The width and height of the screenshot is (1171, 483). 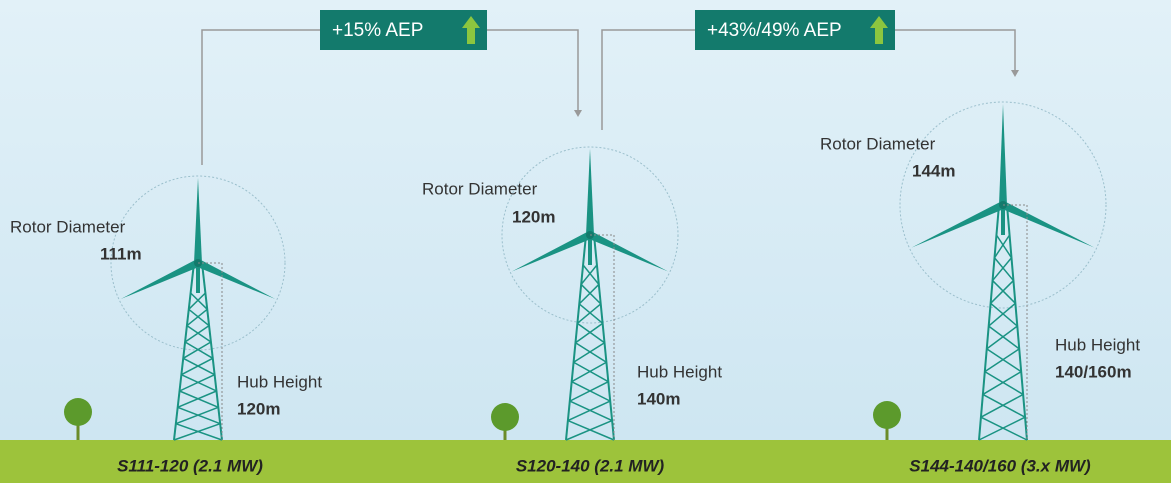 I want to click on gain-arrow: +43%/49% AEP, so click(x=810, y=70).